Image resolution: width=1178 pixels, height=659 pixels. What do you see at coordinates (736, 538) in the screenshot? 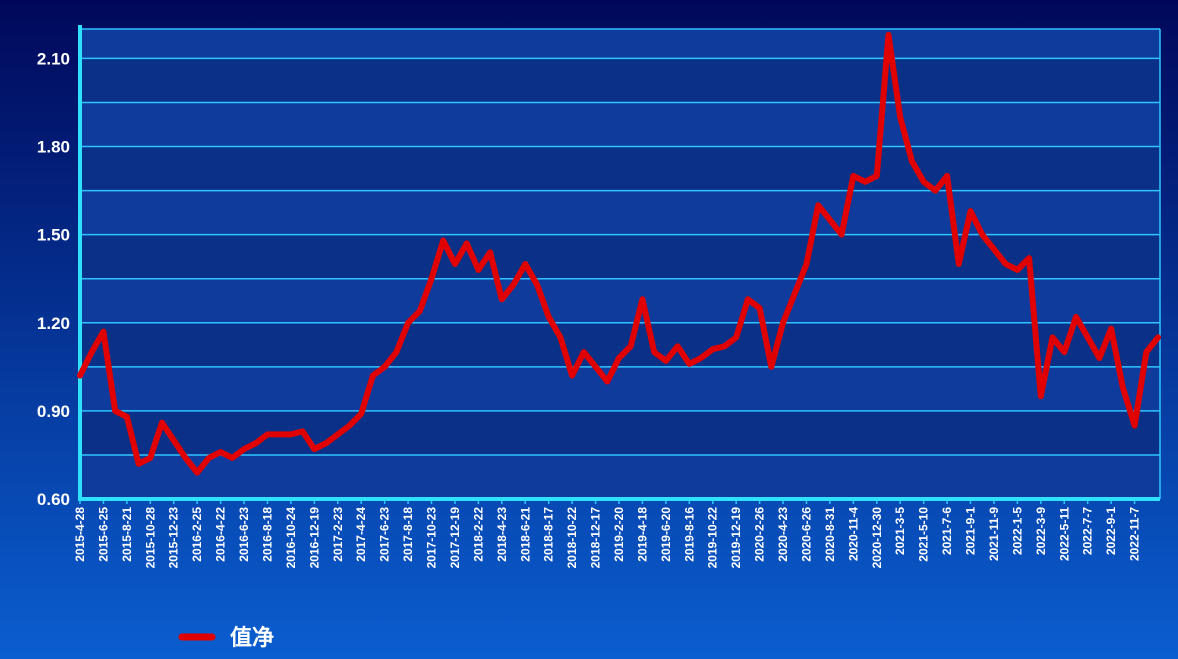
I see `x-tick-label: 2019-12-19` at bounding box center [736, 538].